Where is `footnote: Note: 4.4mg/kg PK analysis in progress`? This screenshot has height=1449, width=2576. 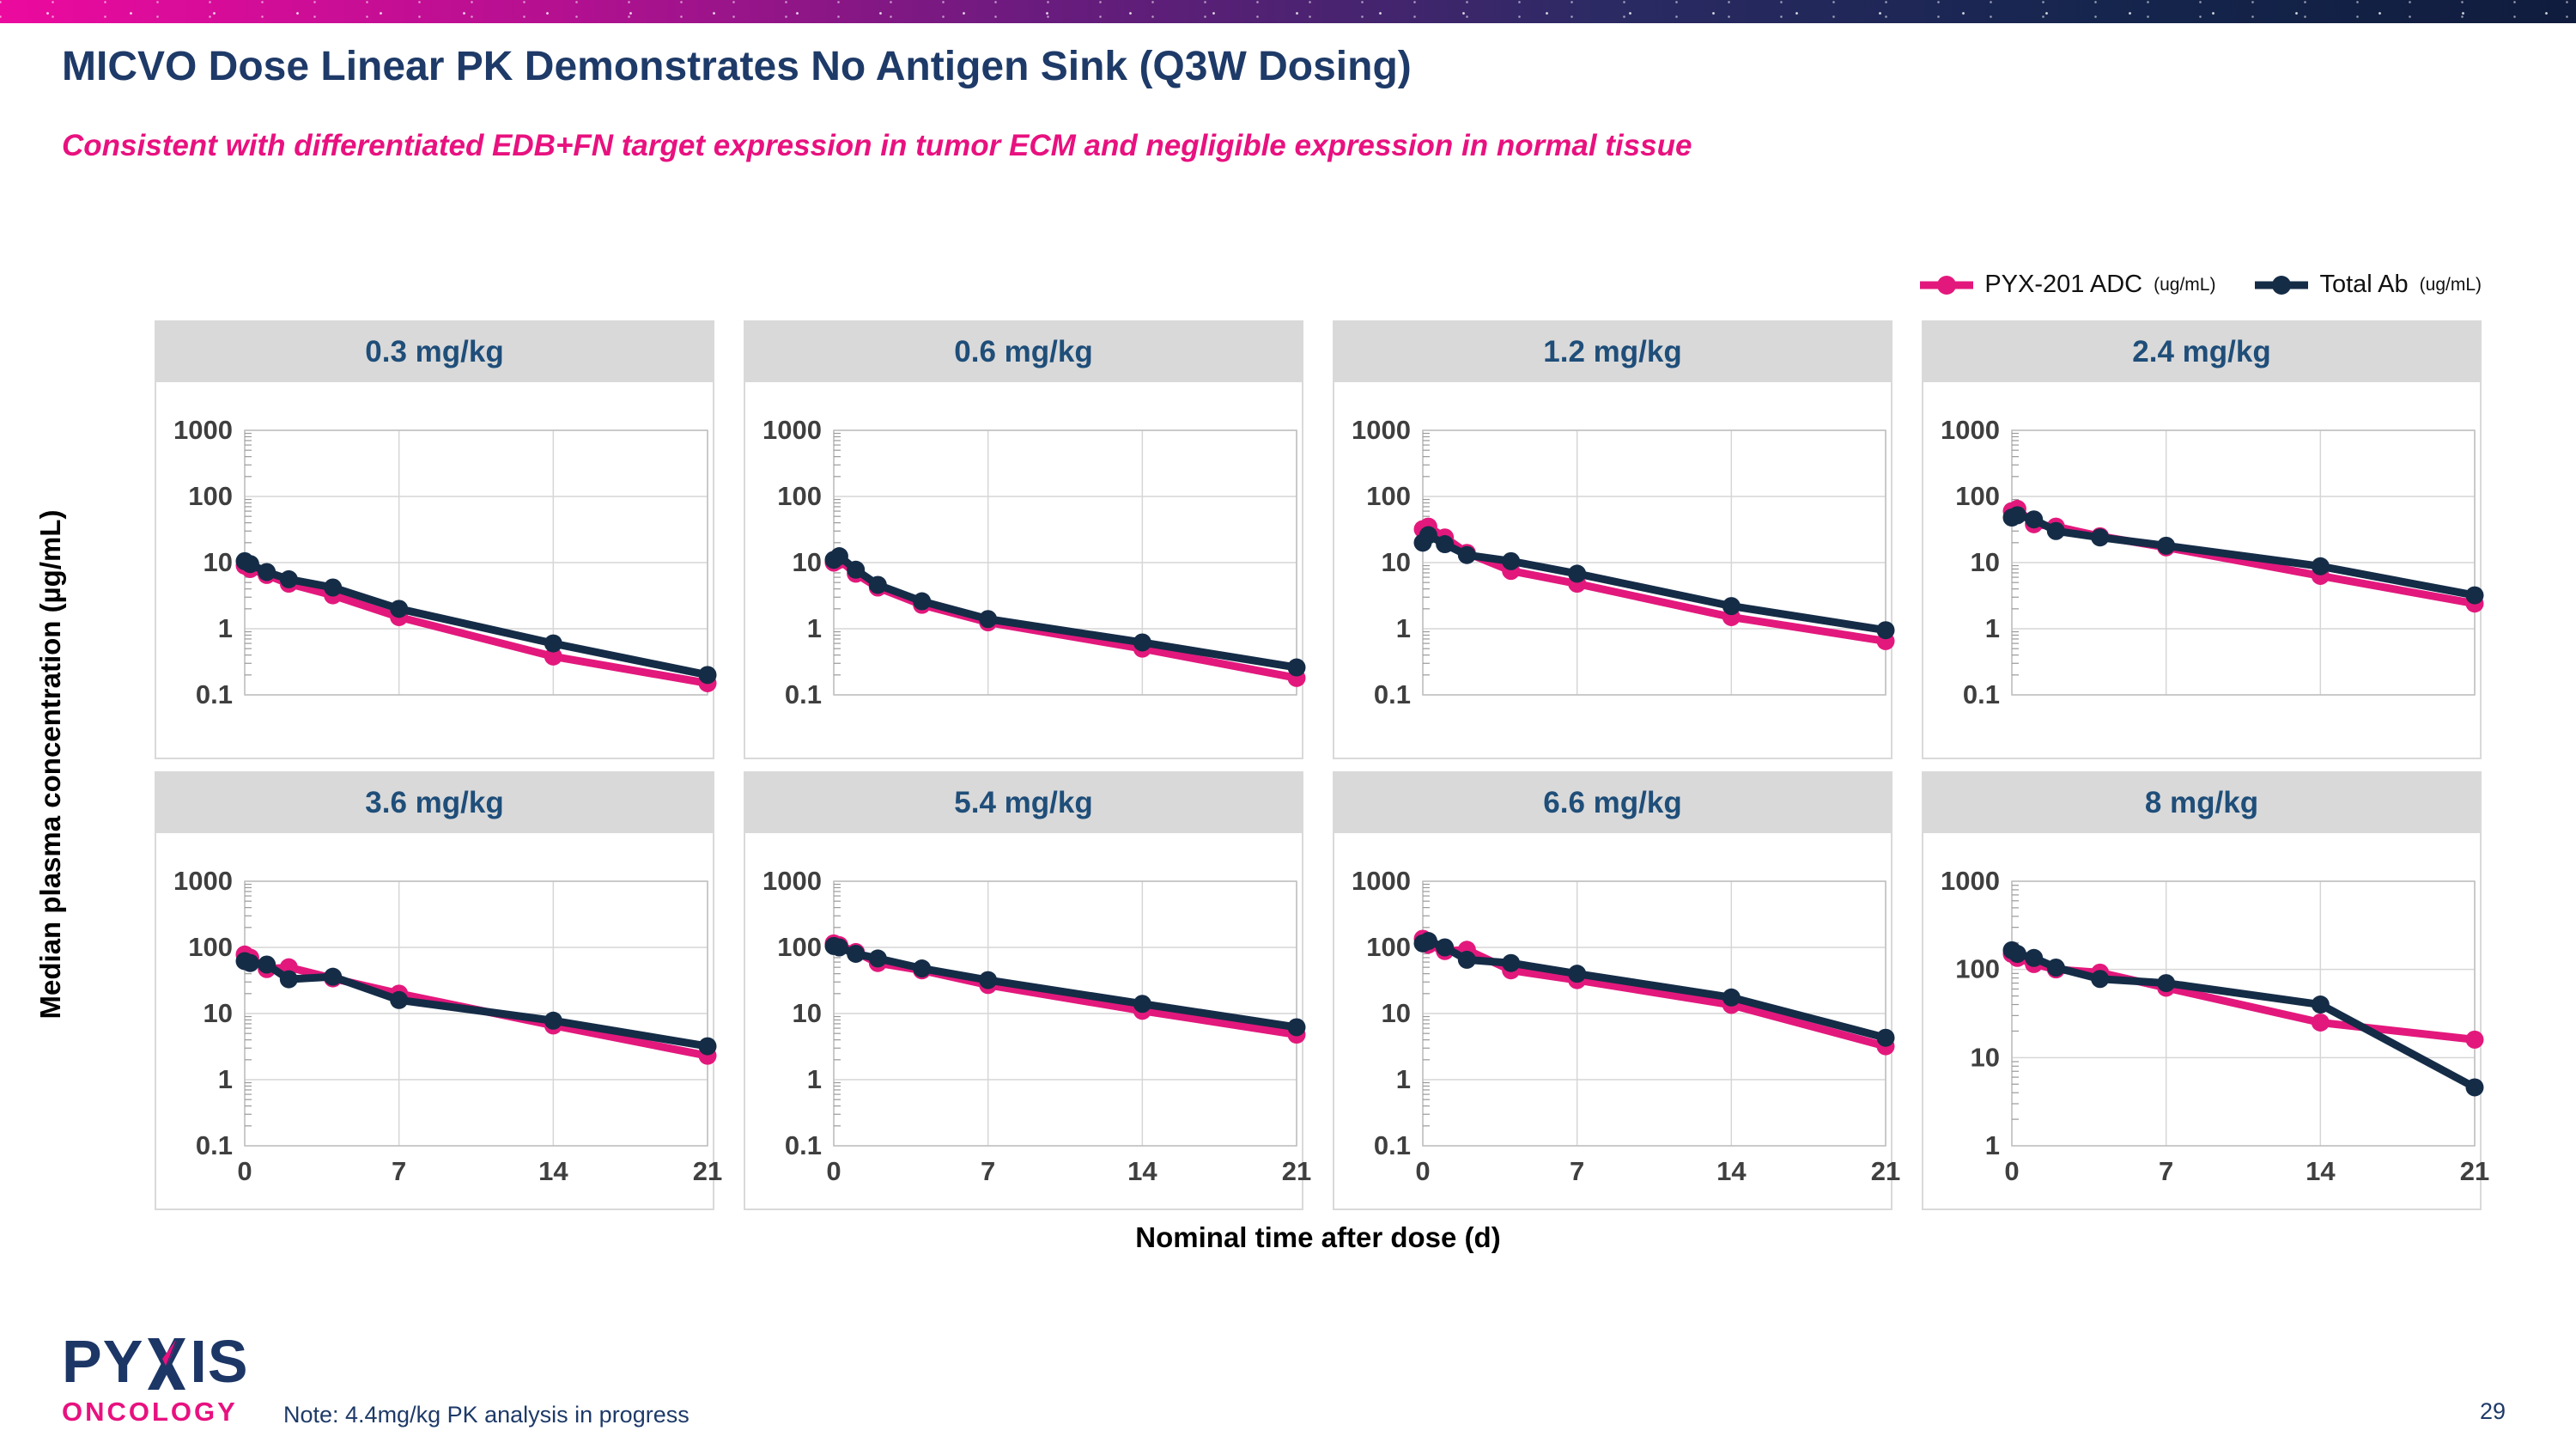
footnote: Note: 4.4mg/kg PK analysis in progress is located at coordinates (486, 1415).